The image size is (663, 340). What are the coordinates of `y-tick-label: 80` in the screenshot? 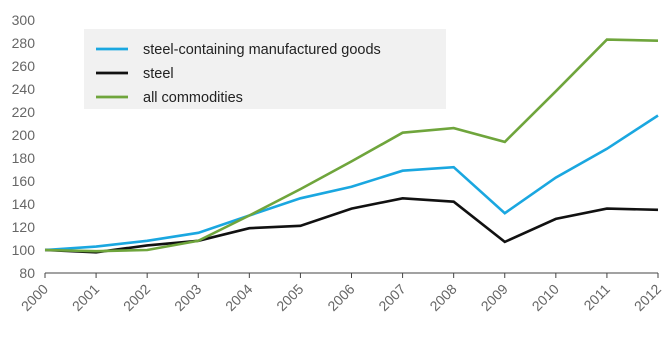 It's located at (27, 273).